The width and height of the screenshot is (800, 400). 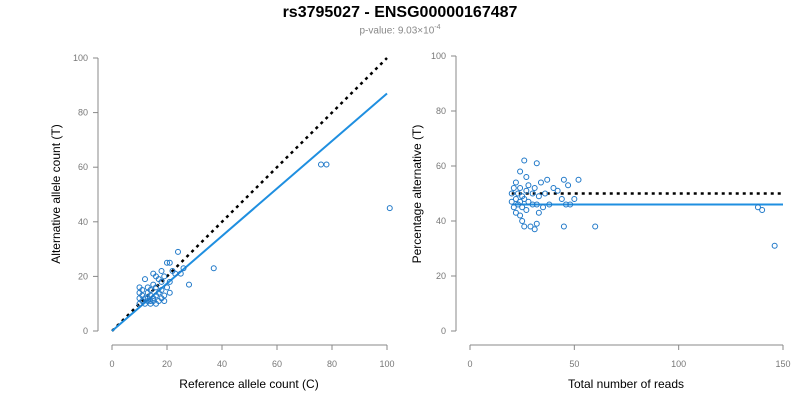 What do you see at coordinates (83, 113) in the screenshot?
I see `left-y-tick-label: 80` at bounding box center [83, 113].